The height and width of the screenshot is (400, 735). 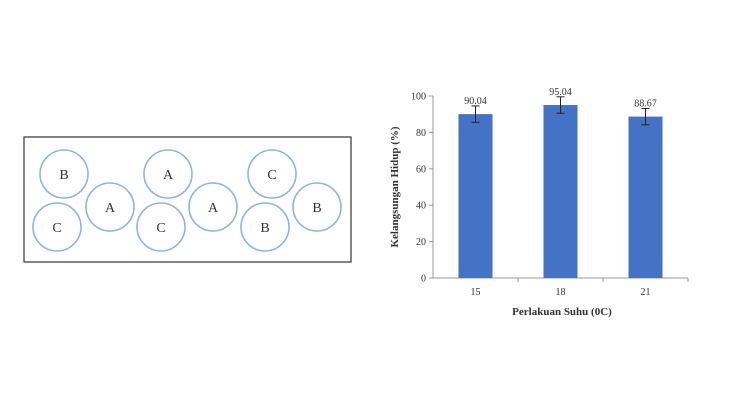 I want to click on y-tick-label: 20, so click(x=421, y=242).